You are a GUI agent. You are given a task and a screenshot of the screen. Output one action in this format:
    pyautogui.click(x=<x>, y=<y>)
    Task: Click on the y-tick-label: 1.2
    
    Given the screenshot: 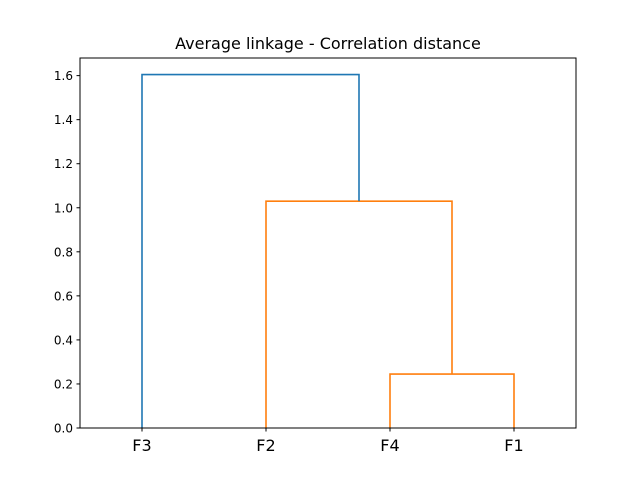 What is the action you would take?
    pyautogui.click(x=63, y=164)
    